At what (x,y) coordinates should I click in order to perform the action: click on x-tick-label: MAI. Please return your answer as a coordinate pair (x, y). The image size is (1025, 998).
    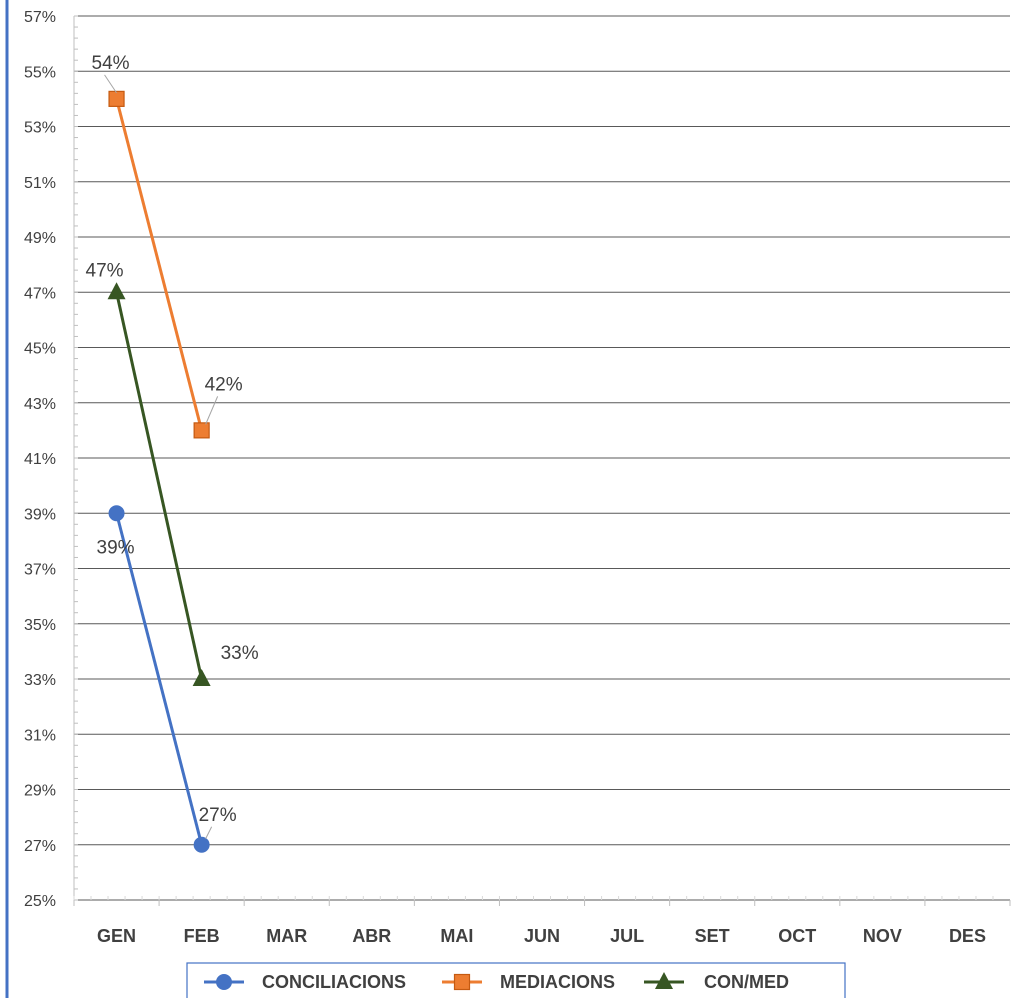
    Looking at the image, I should click on (456, 936).